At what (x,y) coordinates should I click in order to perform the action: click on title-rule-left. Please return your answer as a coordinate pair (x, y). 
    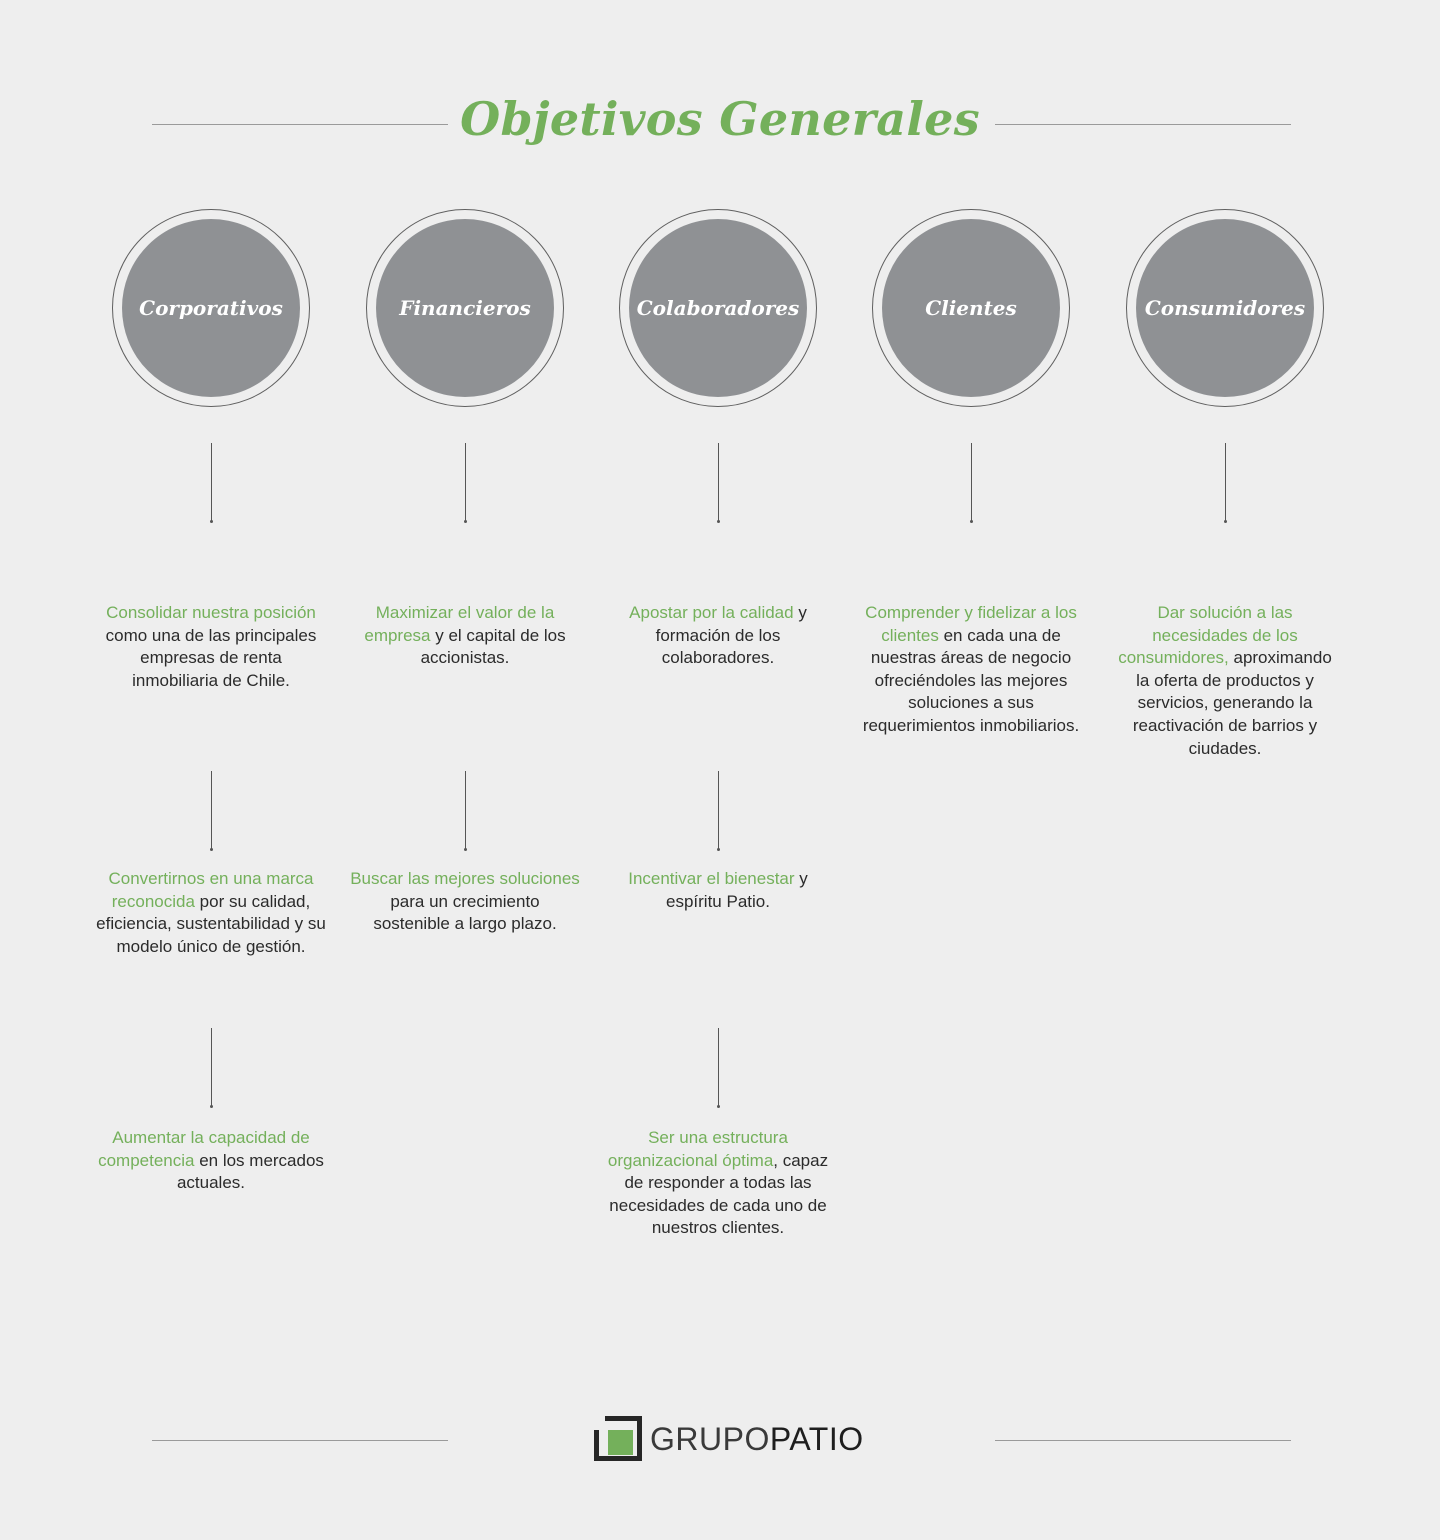
    Looking at the image, I should click on (300, 124).